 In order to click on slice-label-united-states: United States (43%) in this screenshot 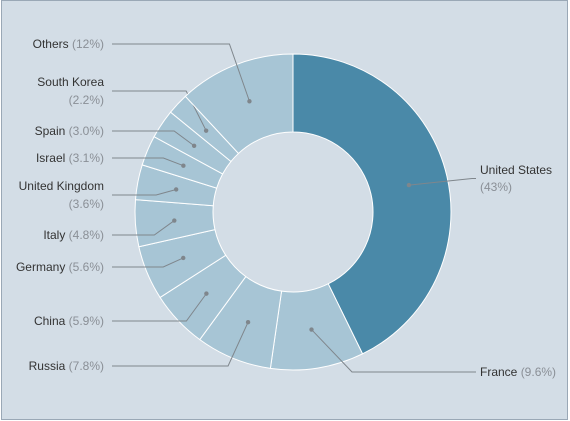, I will do `click(516, 178)`.